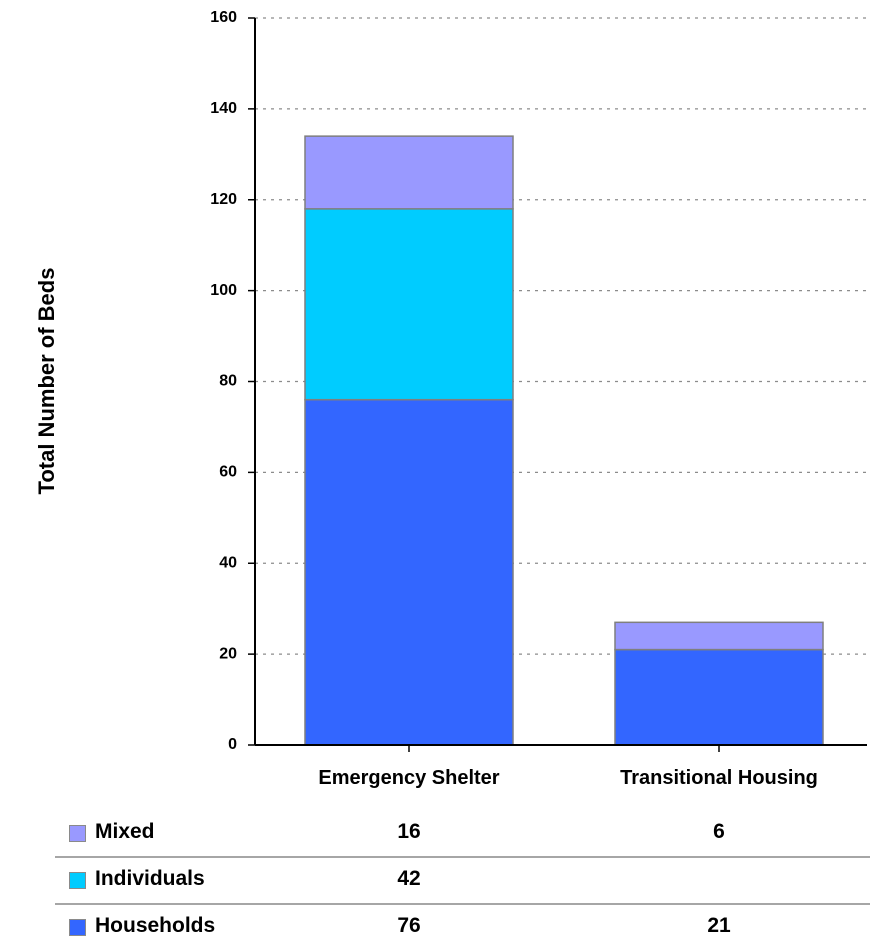 The height and width of the screenshot is (950, 870). I want to click on y-axis-label: Total Number of Beds, so click(46, 381).